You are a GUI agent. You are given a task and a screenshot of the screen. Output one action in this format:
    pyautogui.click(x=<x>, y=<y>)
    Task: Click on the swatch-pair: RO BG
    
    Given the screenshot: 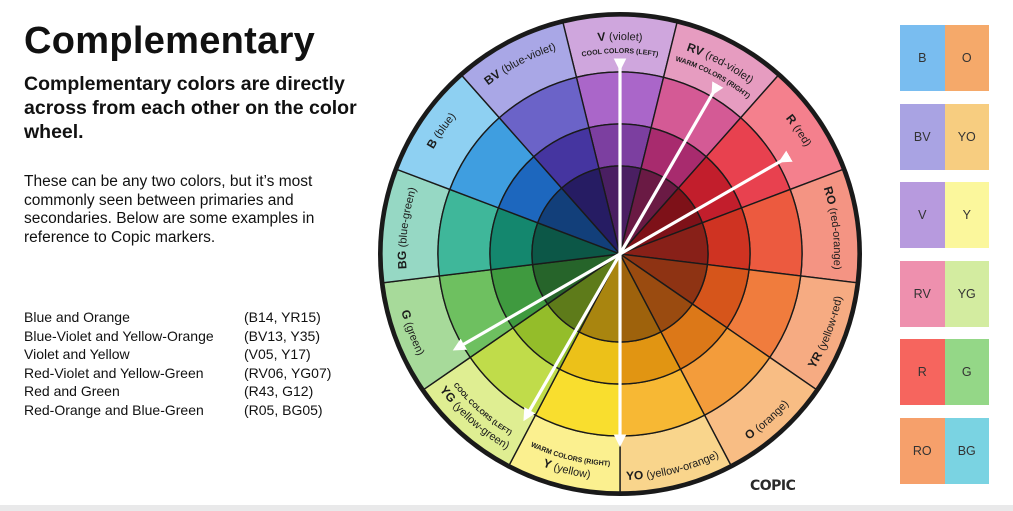 What is the action you would take?
    pyautogui.click(x=944, y=450)
    